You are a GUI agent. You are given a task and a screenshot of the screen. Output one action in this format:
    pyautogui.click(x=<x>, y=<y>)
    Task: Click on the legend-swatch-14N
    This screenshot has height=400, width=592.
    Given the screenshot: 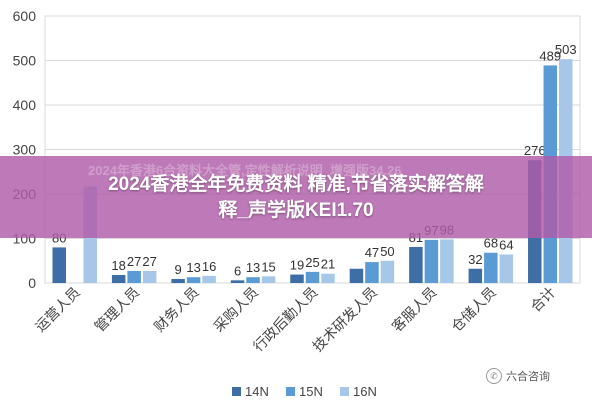 What is the action you would take?
    pyautogui.click(x=236, y=391)
    